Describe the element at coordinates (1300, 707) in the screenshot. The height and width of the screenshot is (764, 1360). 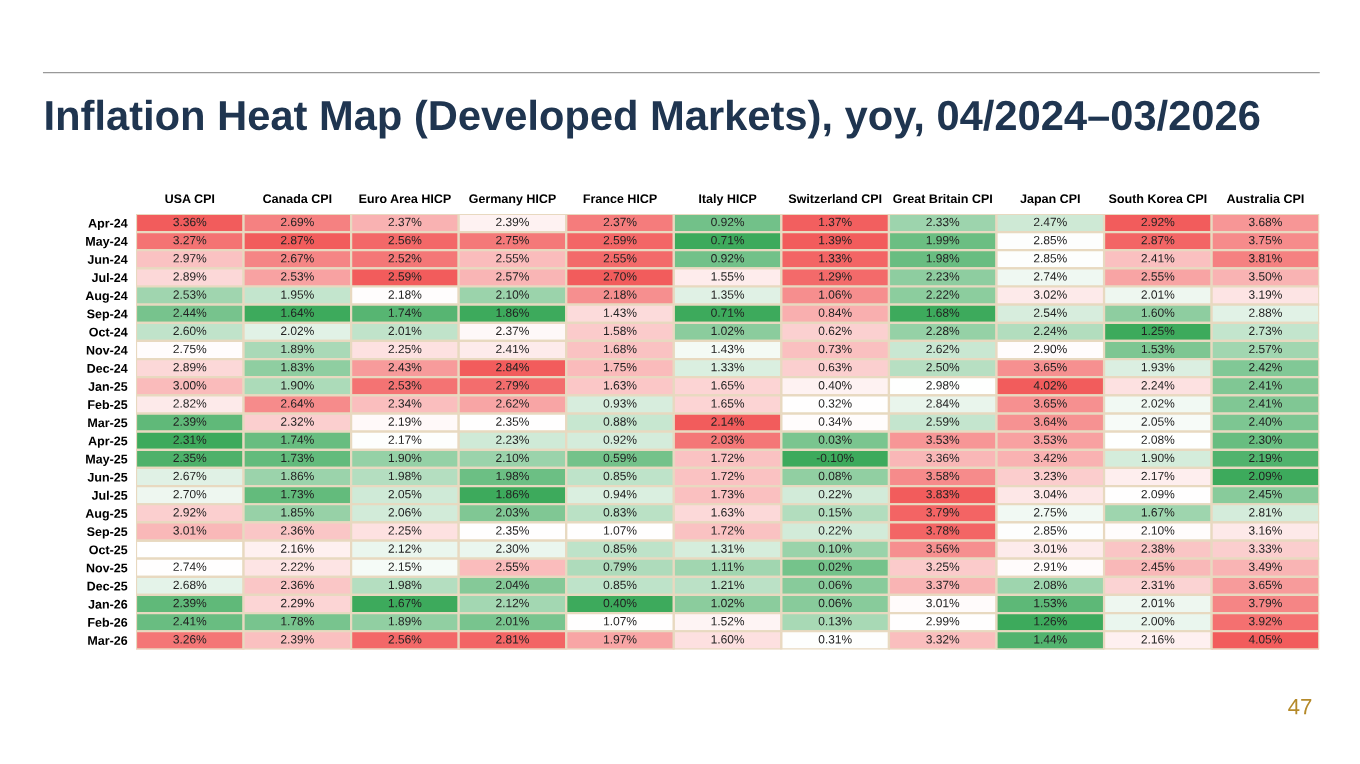
I see `text: 47` at that location.